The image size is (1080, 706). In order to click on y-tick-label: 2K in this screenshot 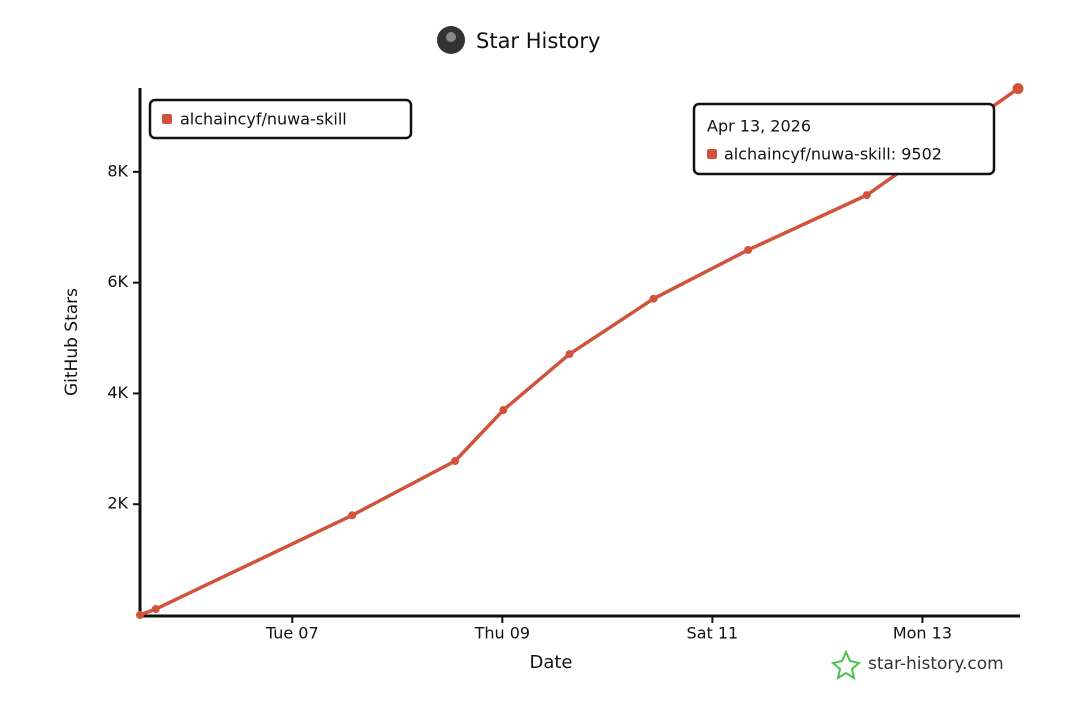, I will do `click(117, 503)`.